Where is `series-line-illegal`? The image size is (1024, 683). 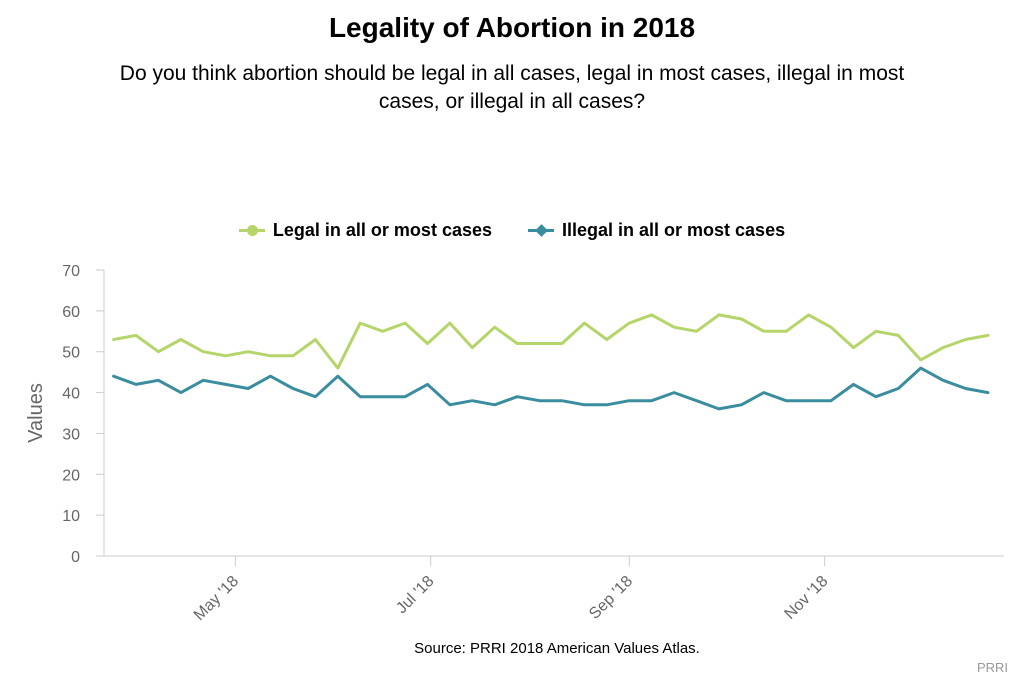
series-line-illegal is located at coordinates (551, 388).